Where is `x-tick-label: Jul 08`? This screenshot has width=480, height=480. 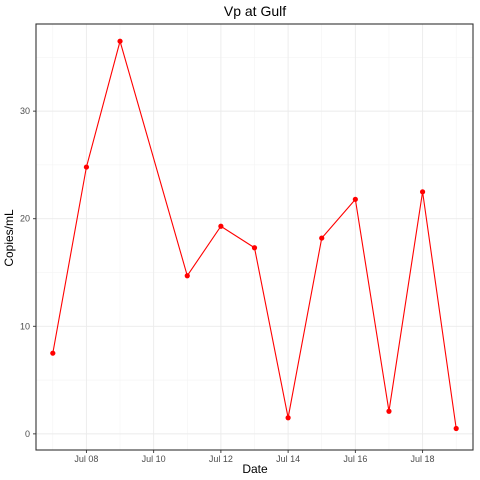
x-tick-label: Jul 08 is located at coordinates (86, 459).